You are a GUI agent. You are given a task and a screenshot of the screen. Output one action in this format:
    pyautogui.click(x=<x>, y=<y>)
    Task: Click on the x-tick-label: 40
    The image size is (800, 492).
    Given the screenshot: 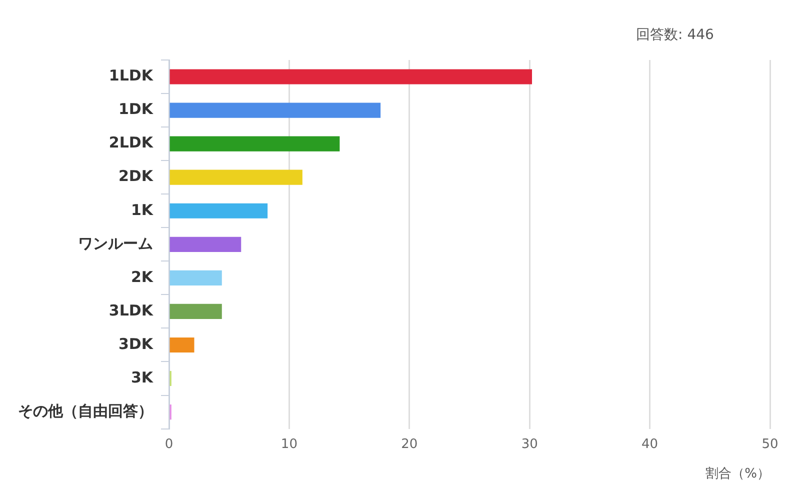 What is the action you would take?
    pyautogui.click(x=650, y=444)
    